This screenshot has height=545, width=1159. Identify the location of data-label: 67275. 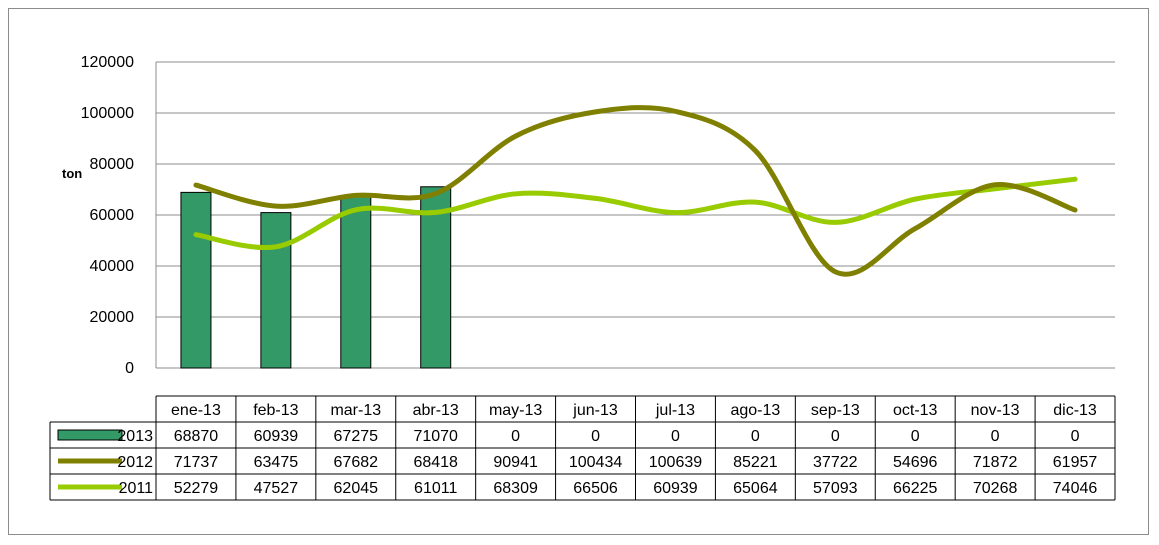
(356, 436).